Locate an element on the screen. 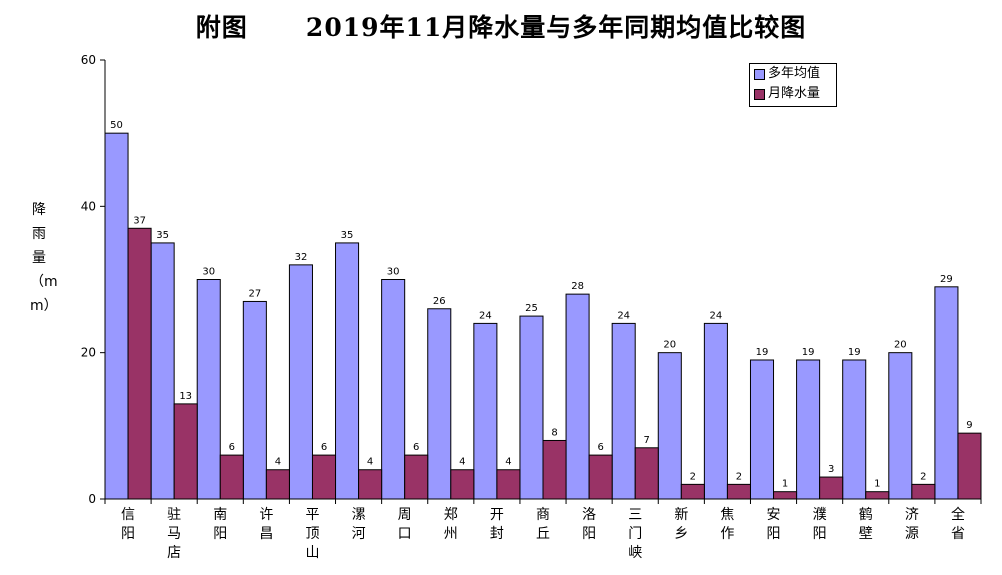 The image size is (1002, 575). x-tick-label: 洛阳 is located at coordinates (589, 524).